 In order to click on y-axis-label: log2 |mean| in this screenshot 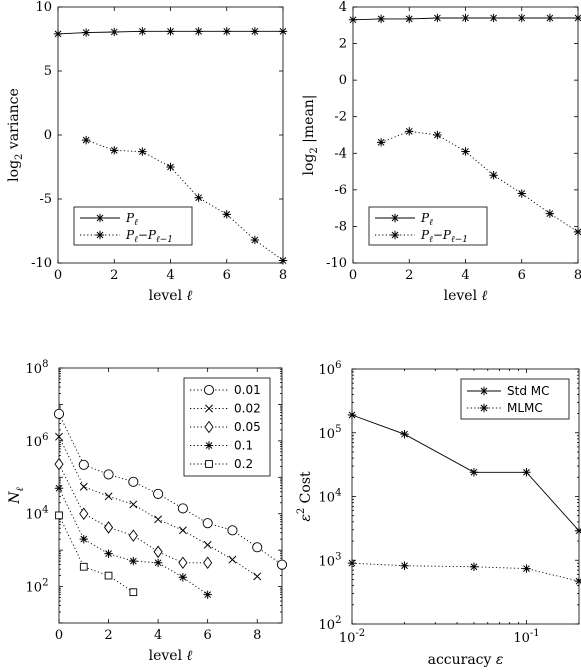, I will do `click(310, 134)`.